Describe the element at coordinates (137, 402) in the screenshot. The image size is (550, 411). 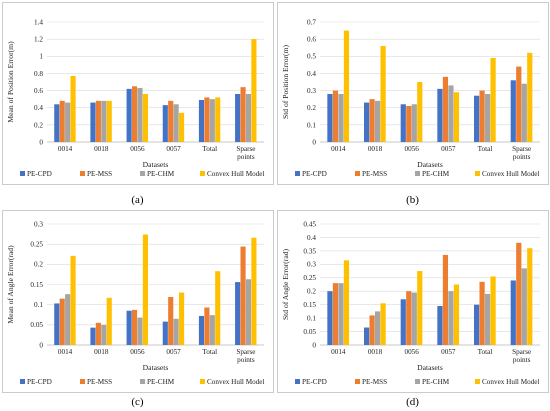
I see `panel-caption: (c)` at that location.